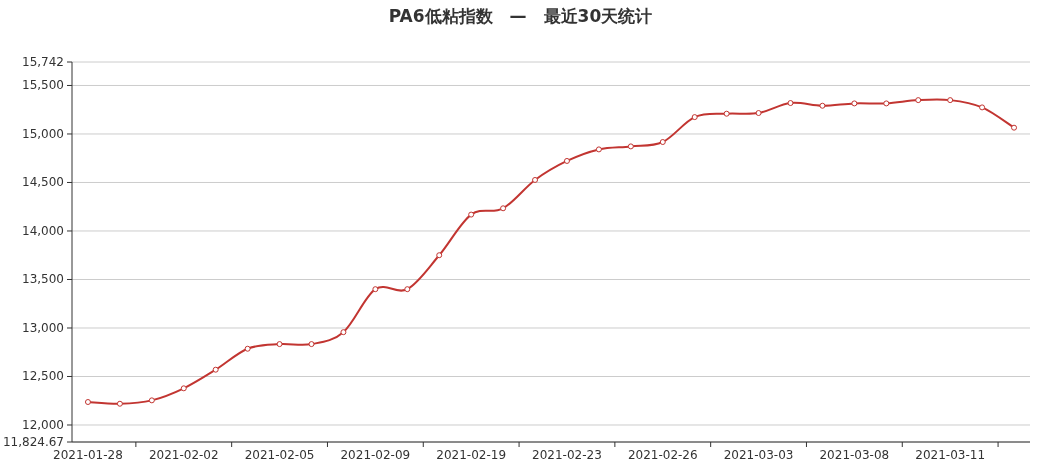 This screenshot has width=1041, height=474. What do you see at coordinates (854, 455) in the screenshot?
I see `x-tick-label: 2021-03-08` at bounding box center [854, 455].